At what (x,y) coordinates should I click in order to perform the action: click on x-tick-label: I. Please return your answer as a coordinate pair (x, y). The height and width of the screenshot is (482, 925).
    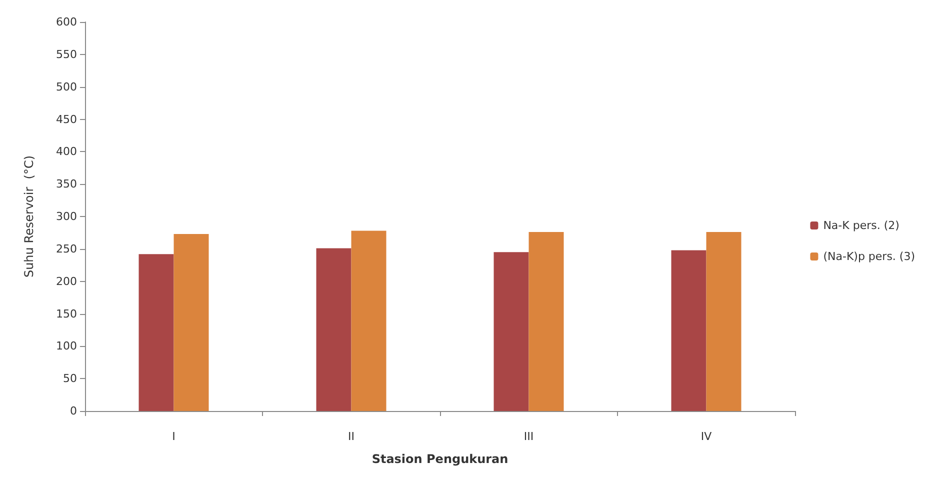
    Looking at the image, I should click on (174, 436).